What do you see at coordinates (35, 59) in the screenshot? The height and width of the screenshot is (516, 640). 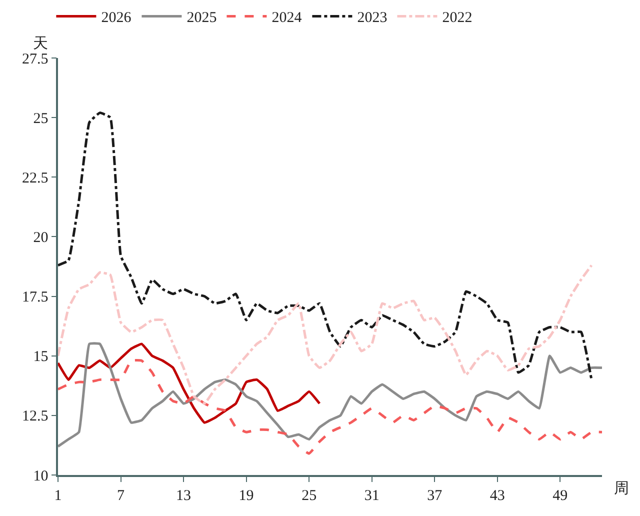 I see `y-tick-label: 27.5` at bounding box center [35, 59].